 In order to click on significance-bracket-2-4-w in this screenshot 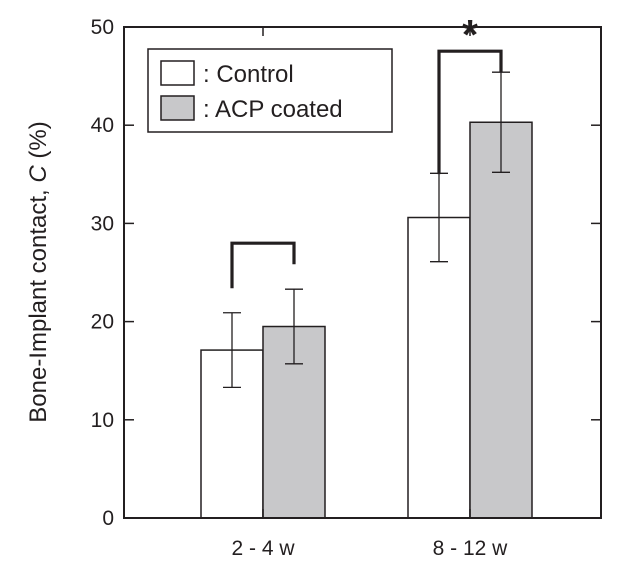, I will do `click(263, 265)`.